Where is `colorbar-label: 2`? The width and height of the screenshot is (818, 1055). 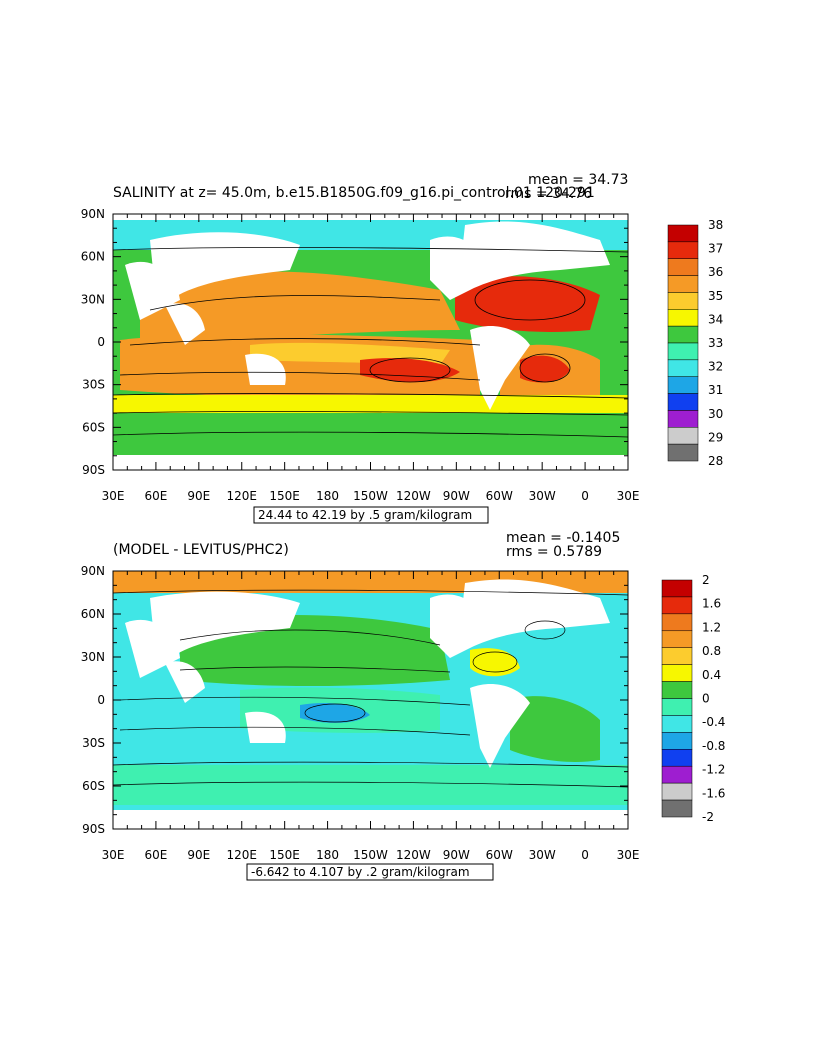 colorbar-label: 2 is located at coordinates (706, 580).